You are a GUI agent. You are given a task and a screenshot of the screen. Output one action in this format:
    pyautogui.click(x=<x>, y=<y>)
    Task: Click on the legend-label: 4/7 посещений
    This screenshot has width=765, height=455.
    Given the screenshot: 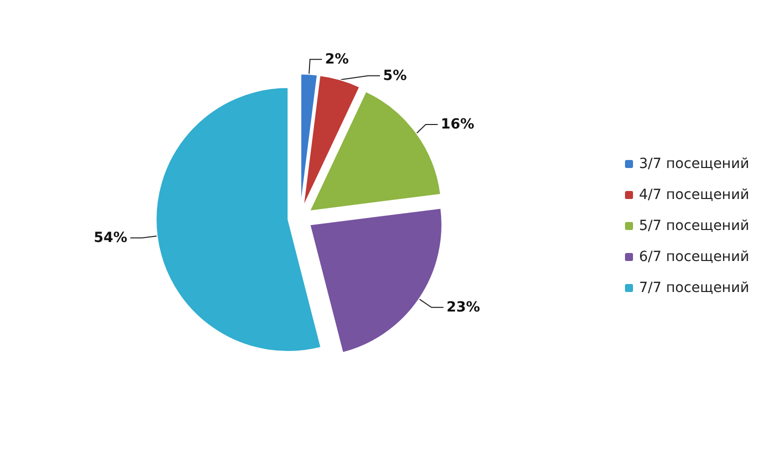 What is the action you would take?
    pyautogui.click(x=694, y=195)
    